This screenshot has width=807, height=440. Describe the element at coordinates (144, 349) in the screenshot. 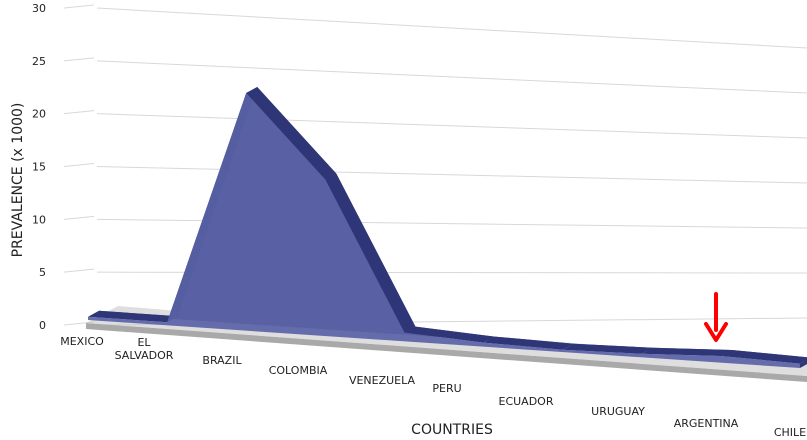

I see `category-label-el-salvador: EL SALVADOR` at that location.